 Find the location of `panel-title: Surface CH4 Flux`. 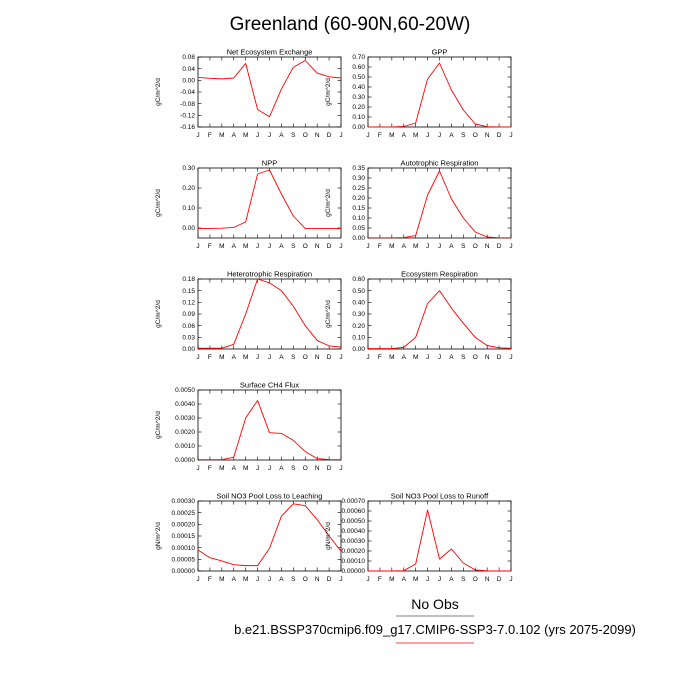

panel-title: Surface CH4 Flux is located at coordinates (269, 385).